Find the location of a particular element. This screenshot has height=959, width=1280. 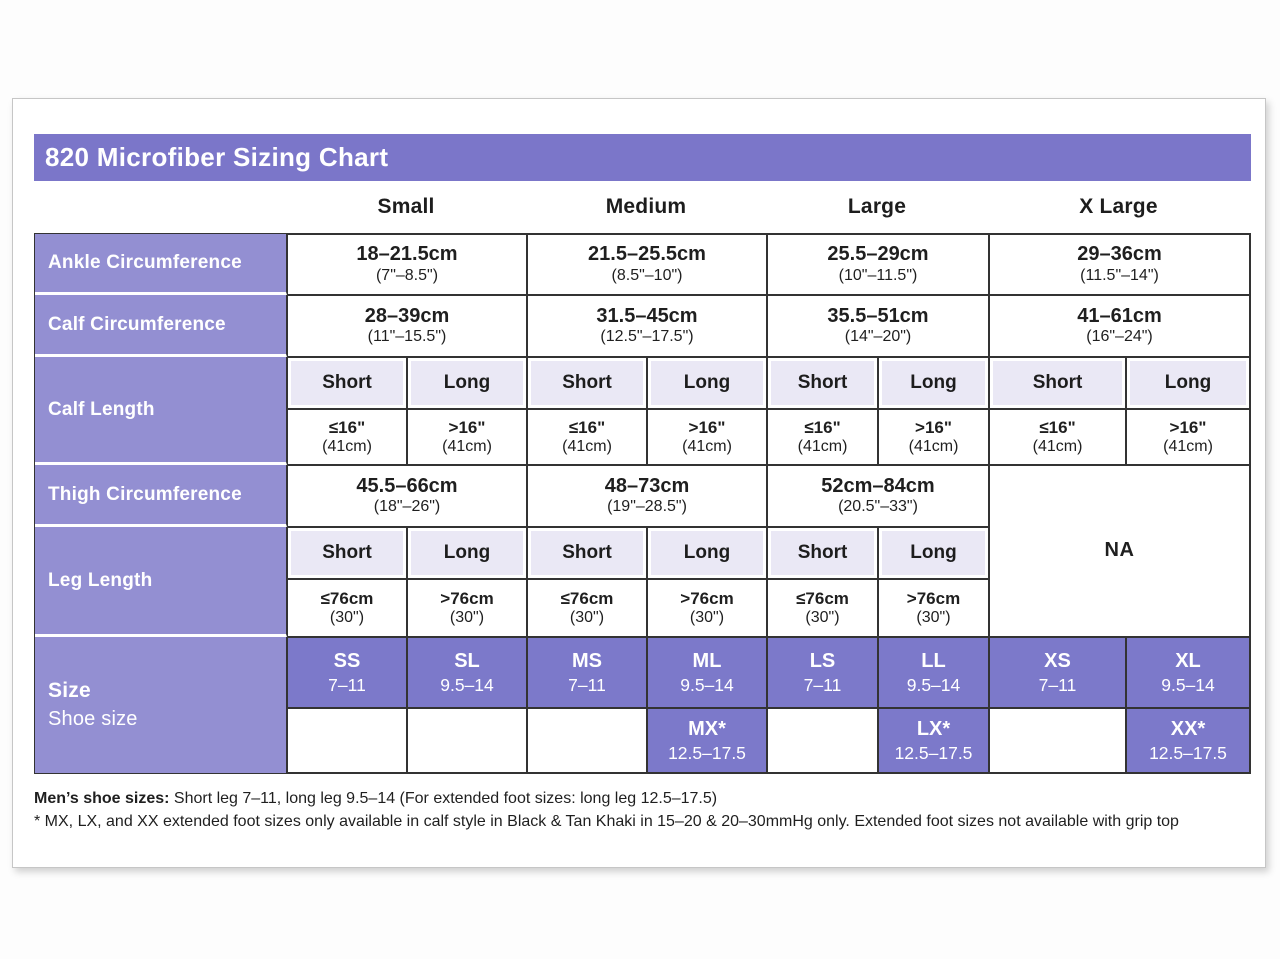

value-in: (20.5"–33") is located at coordinates (878, 507).